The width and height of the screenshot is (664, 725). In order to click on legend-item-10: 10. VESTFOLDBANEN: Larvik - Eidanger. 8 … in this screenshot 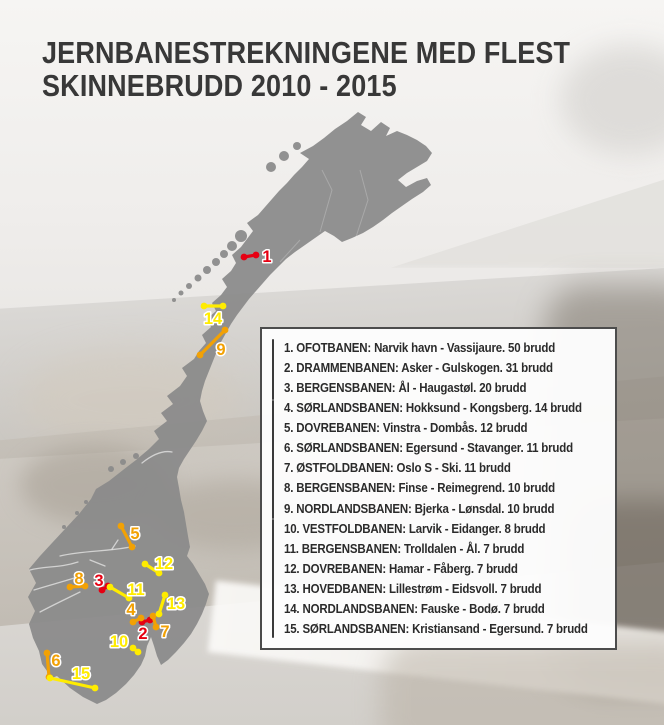, I will do `click(415, 528)`.